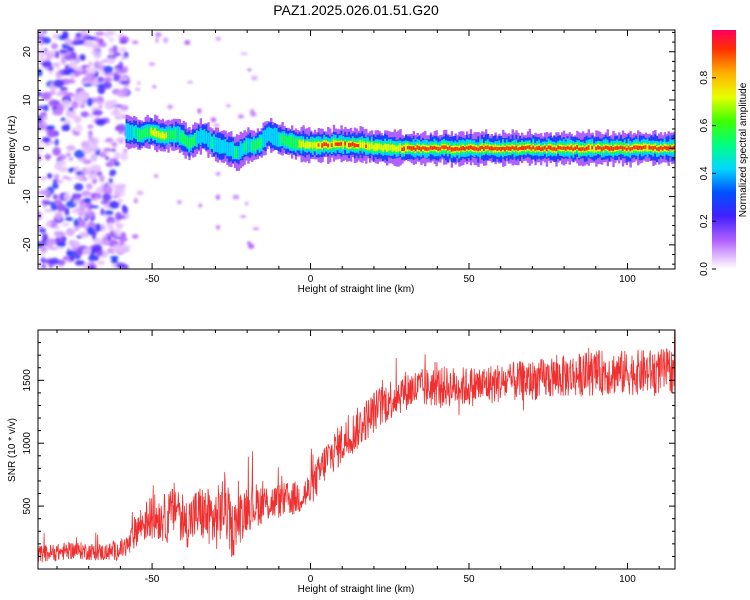  What do you see at coordinates (704, 221) in the screenshot?
I see `colorbar-tick-label: 0.2` at bounding box center [704, 221].